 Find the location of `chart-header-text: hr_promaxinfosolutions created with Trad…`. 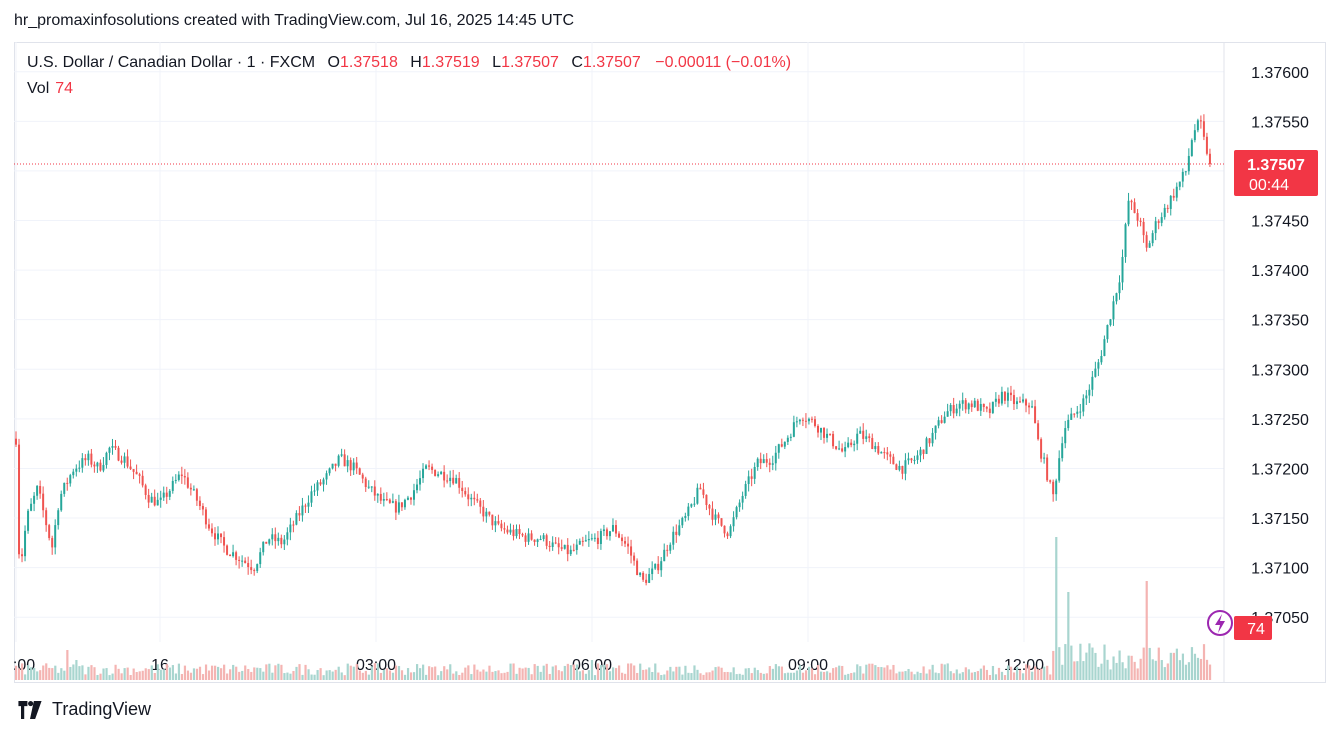

chart-header-text: hr_promaxinfosolutions created with Trad… is located at coordinates (294, 20).